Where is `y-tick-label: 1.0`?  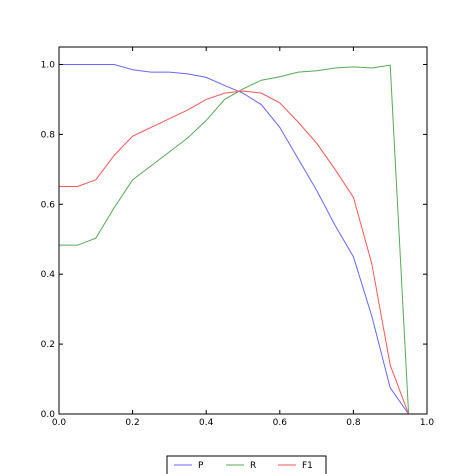 y-tick-label: 1.0 is located at coordinates (48, 65).